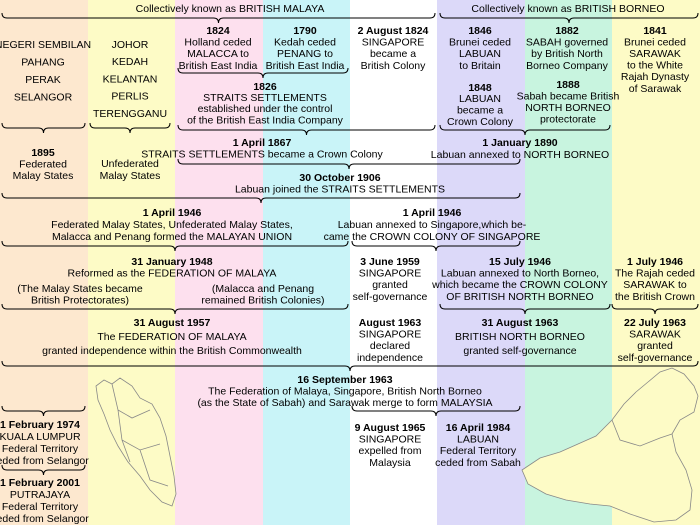 Image resolution: width=700 pixels, height=525 pixels. Describe the element at coordinates (305, 42) in the screenshot. I see `label-line: Kedah ceded` at that location.